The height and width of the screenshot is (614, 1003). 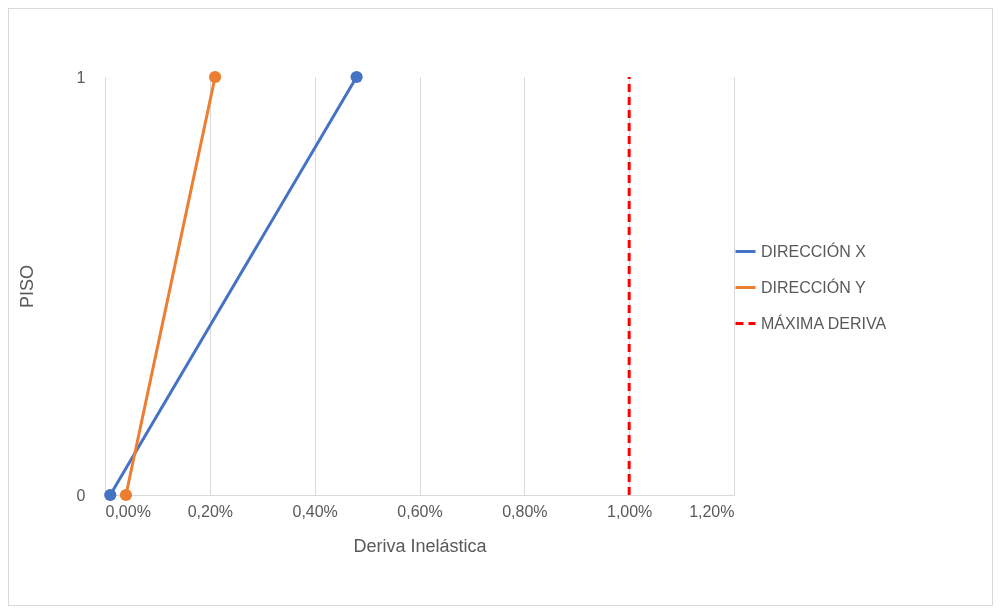 I want to click on legend-label: DIRECCIÓN Y, so click(x=813, y=286).